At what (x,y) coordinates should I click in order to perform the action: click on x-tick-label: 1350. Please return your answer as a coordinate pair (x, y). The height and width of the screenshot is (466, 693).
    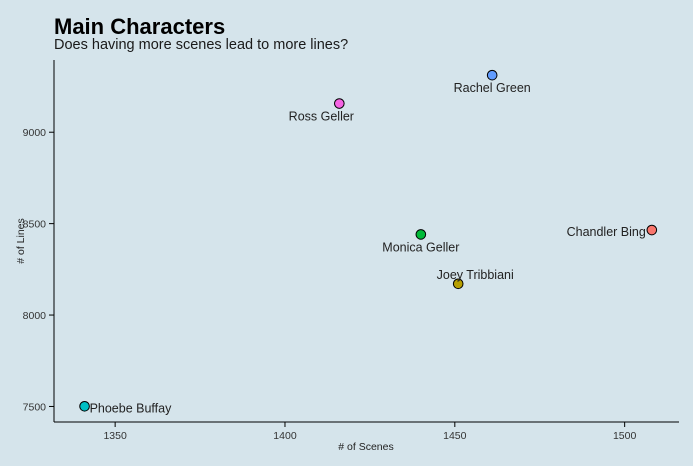
    Looking at the image, I should click on (115, 436).